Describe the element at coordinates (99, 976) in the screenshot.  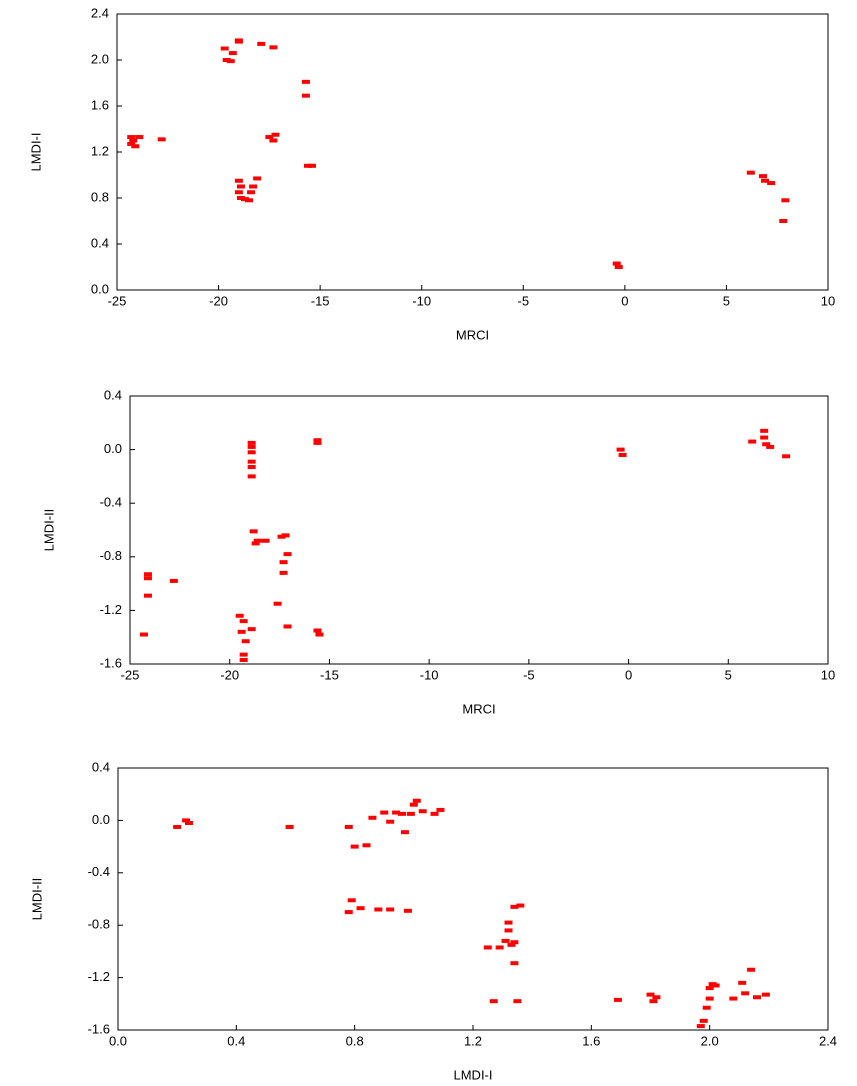
I see `y-tick-label: -1.2` at that location.